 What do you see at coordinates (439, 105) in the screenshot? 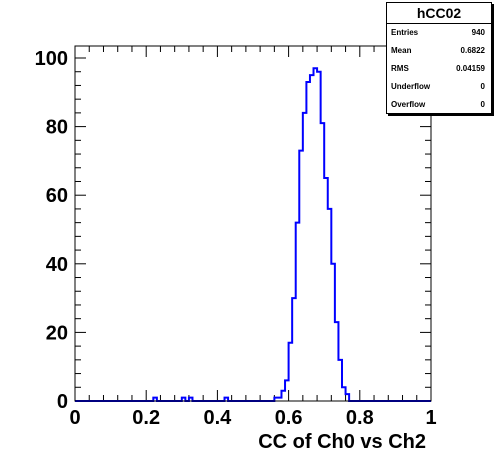
I see `stats-row-overflow: Overflow 0` at bounding box center [439, 105].